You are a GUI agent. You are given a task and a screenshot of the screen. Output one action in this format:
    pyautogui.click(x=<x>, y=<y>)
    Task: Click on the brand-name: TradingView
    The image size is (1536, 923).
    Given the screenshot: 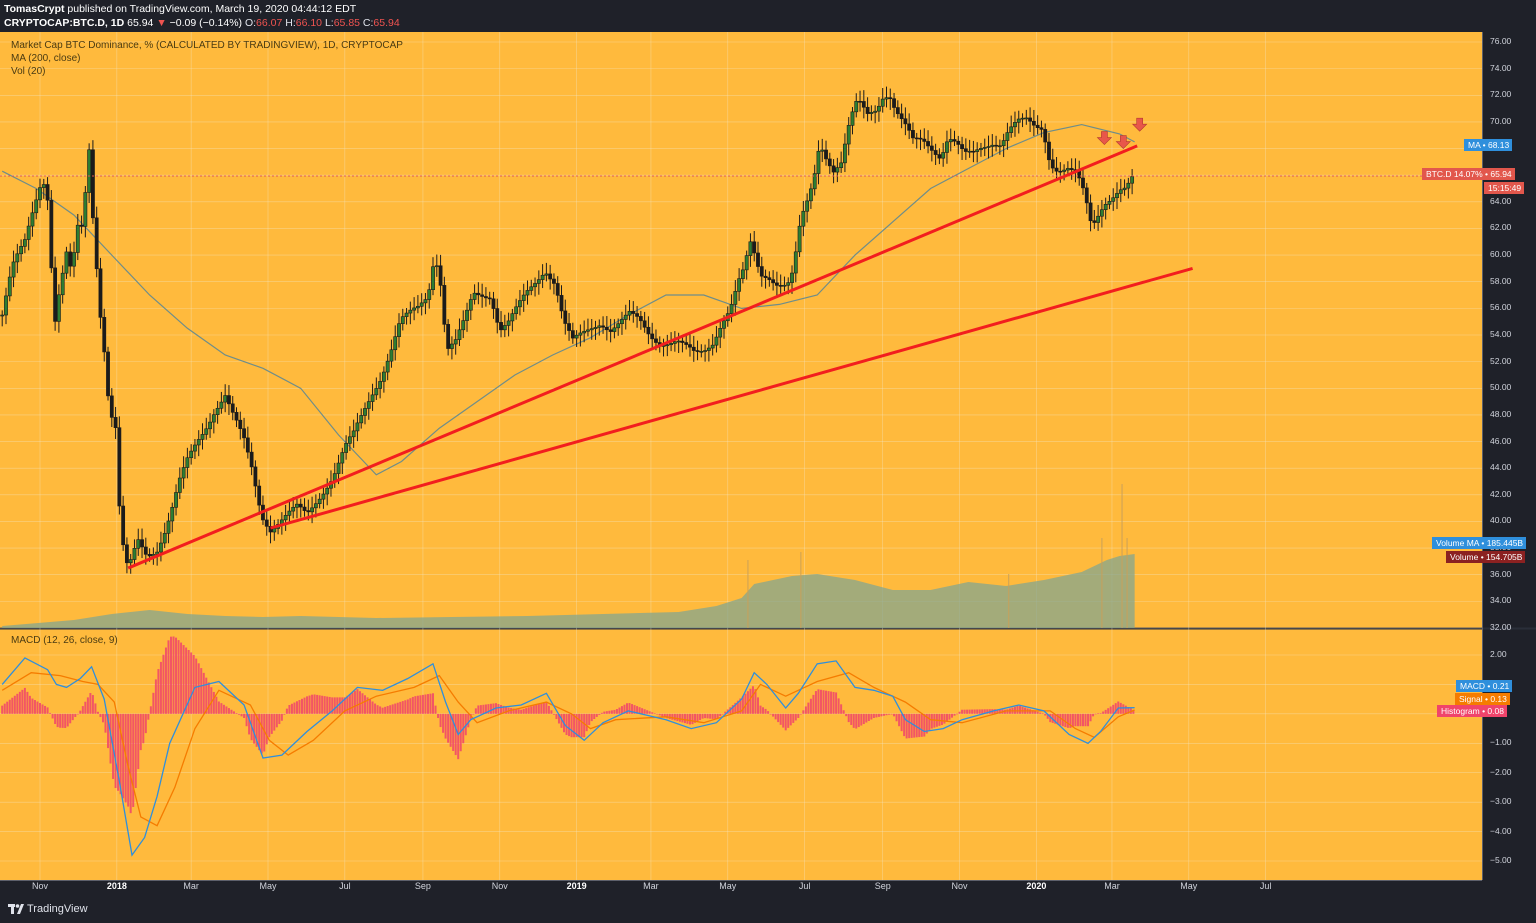 What is the action you would take?
    pyautogui.click(x=57, y=909)
    